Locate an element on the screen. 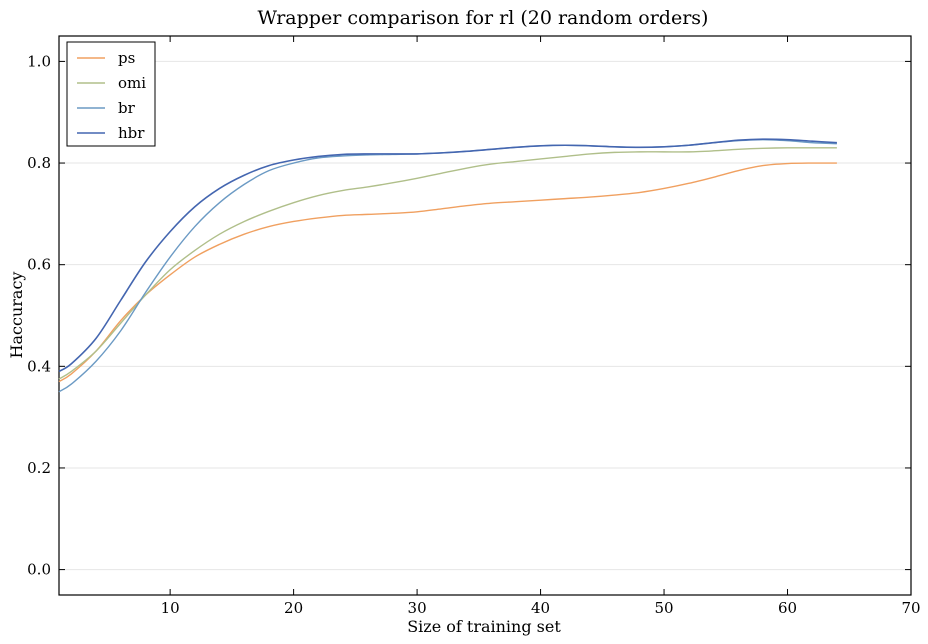 Image resolution: width=928 pixels, height=644 pixels. x-axis-label: Size of training set is located at coordinates (484, 626).